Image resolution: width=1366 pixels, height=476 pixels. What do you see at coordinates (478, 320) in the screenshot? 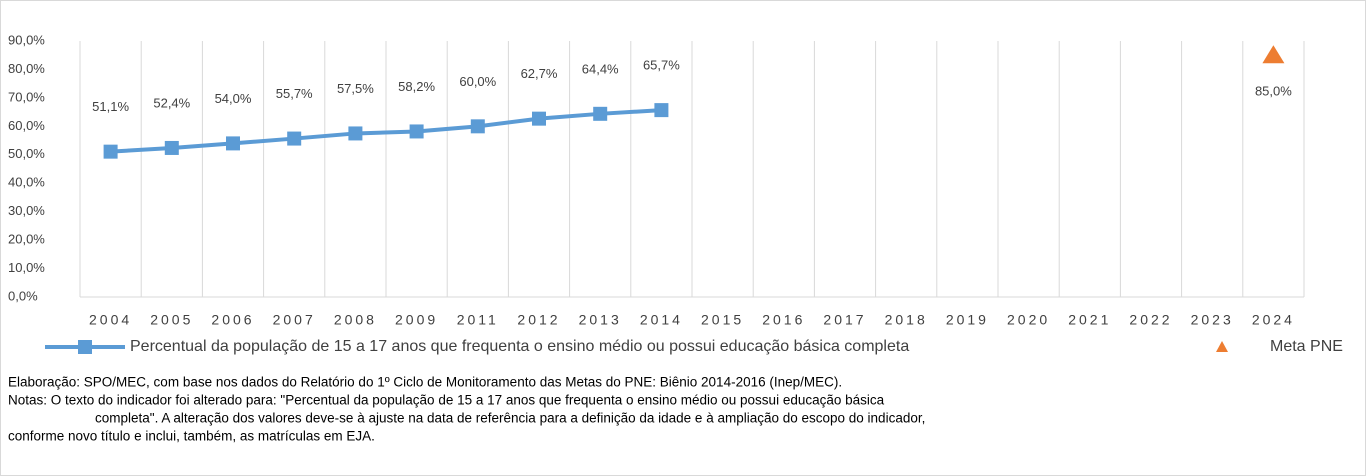
I see `x-tick-label: 2011` at bounding box center [478, 320].